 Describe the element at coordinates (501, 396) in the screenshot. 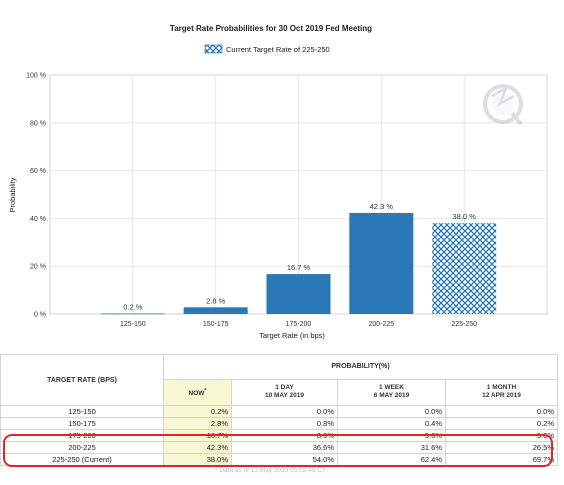

I see `column-header-date: 12 APR 2019` at that location.